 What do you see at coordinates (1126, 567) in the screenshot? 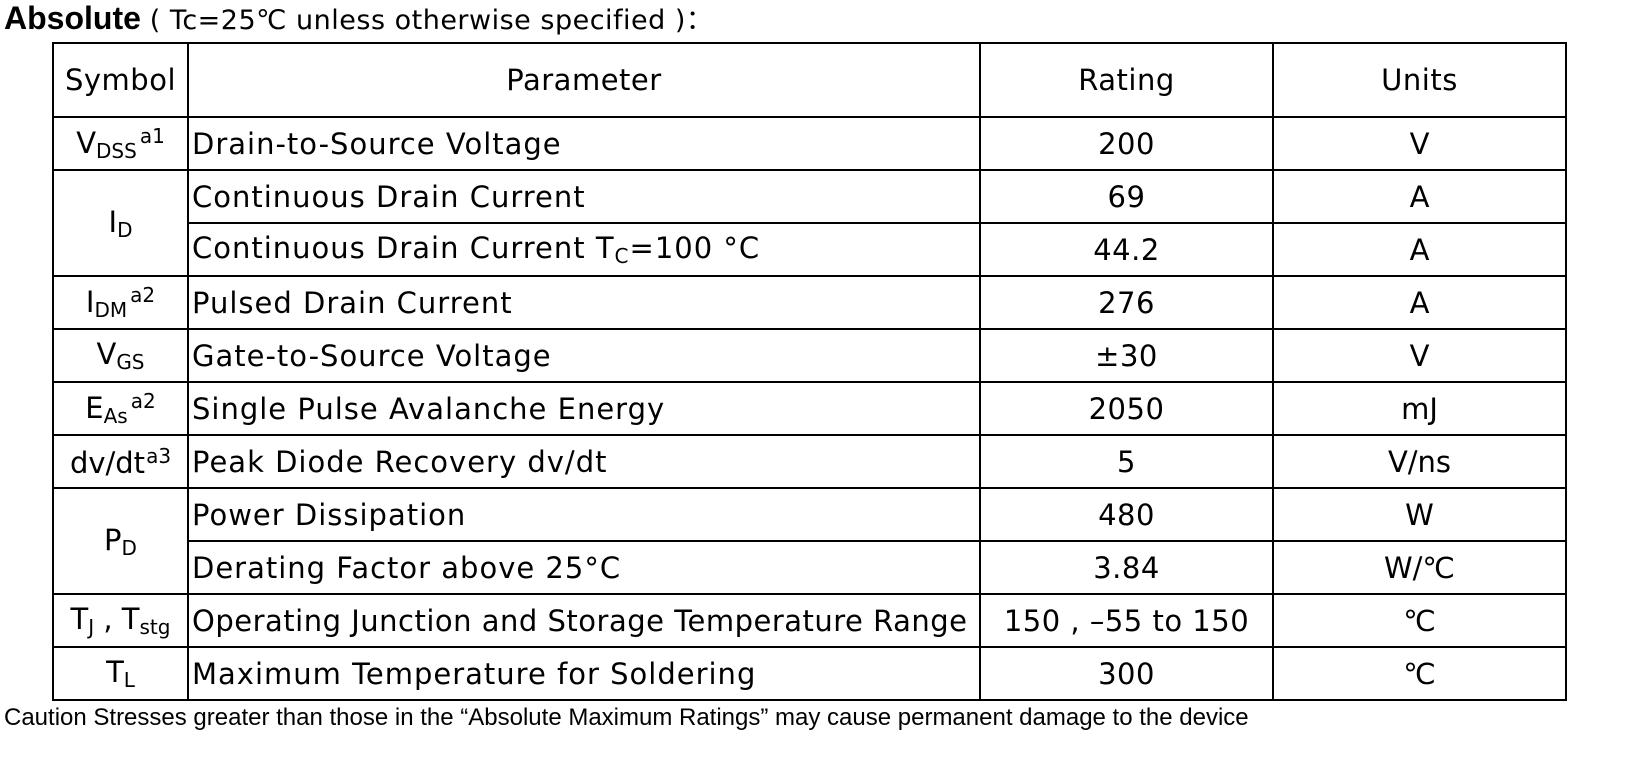
I see `rating-cell: 3.84` at bounding box center [1126, 567].